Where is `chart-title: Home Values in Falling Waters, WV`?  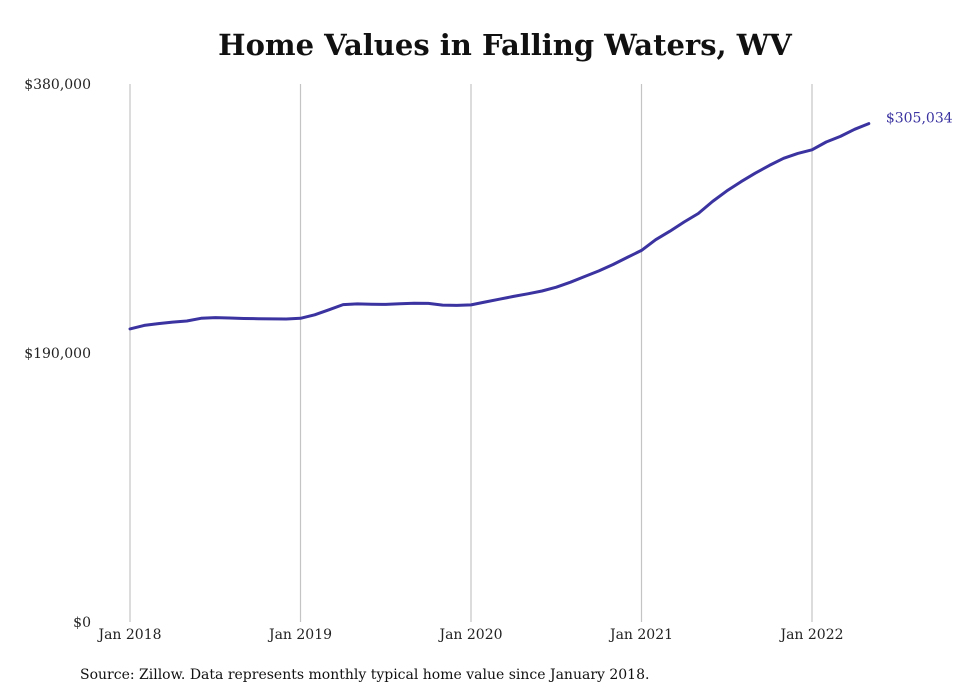
chart-title: Home Values in Falling Waters, WV is located at coordinates (505, 45).